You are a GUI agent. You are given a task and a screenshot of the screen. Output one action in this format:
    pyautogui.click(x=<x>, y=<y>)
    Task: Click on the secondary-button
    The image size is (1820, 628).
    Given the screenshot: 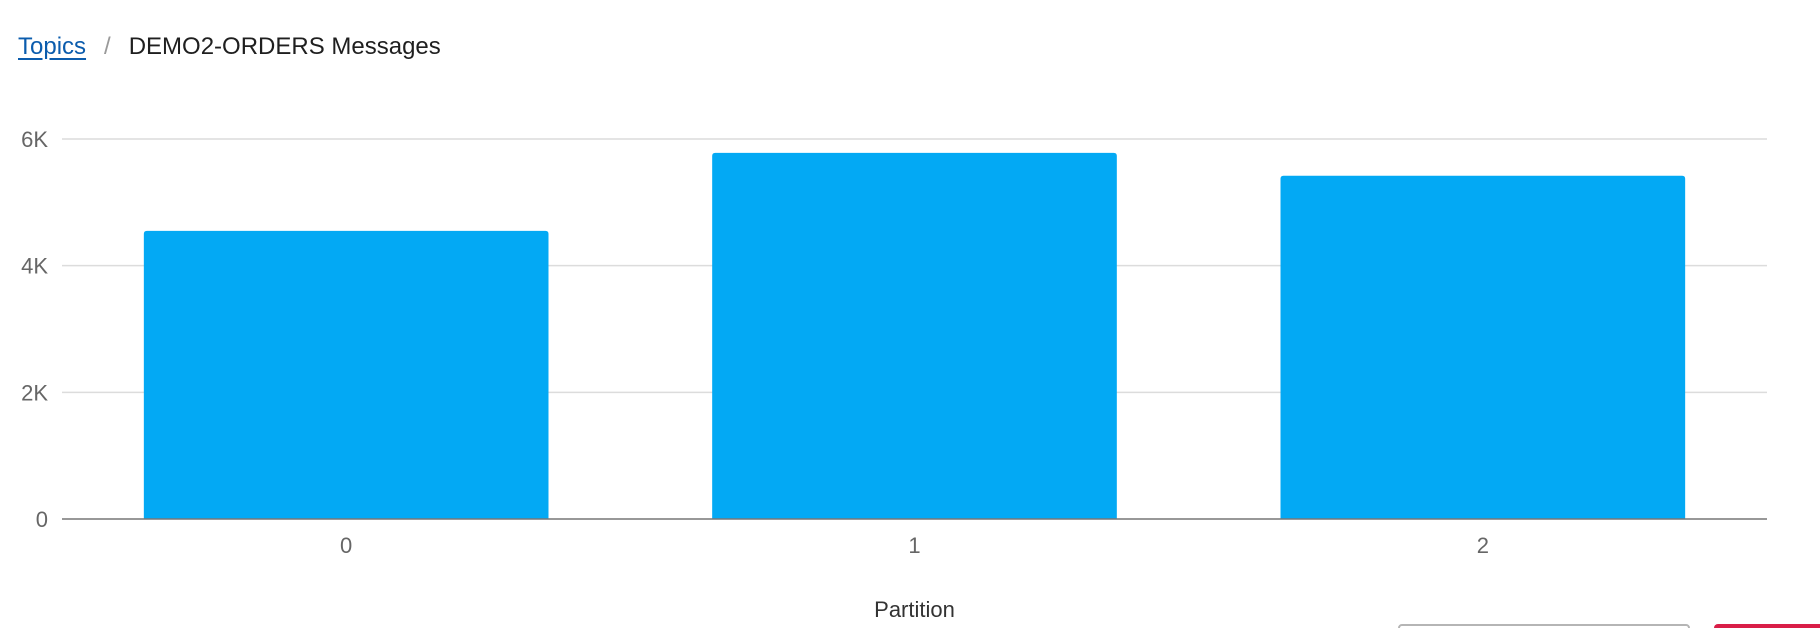 What is the action you would take?
    pyautogui.click(x=1544, y=626)
    